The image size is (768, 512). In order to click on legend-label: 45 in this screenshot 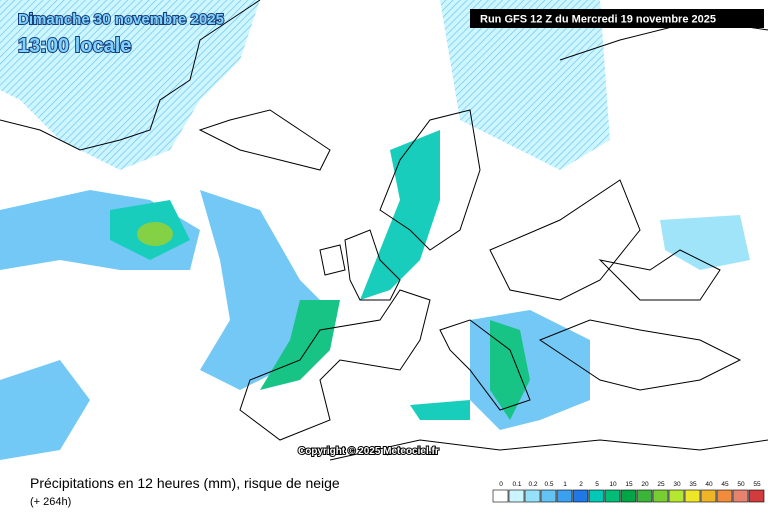, I will do `click(725, 484)`.